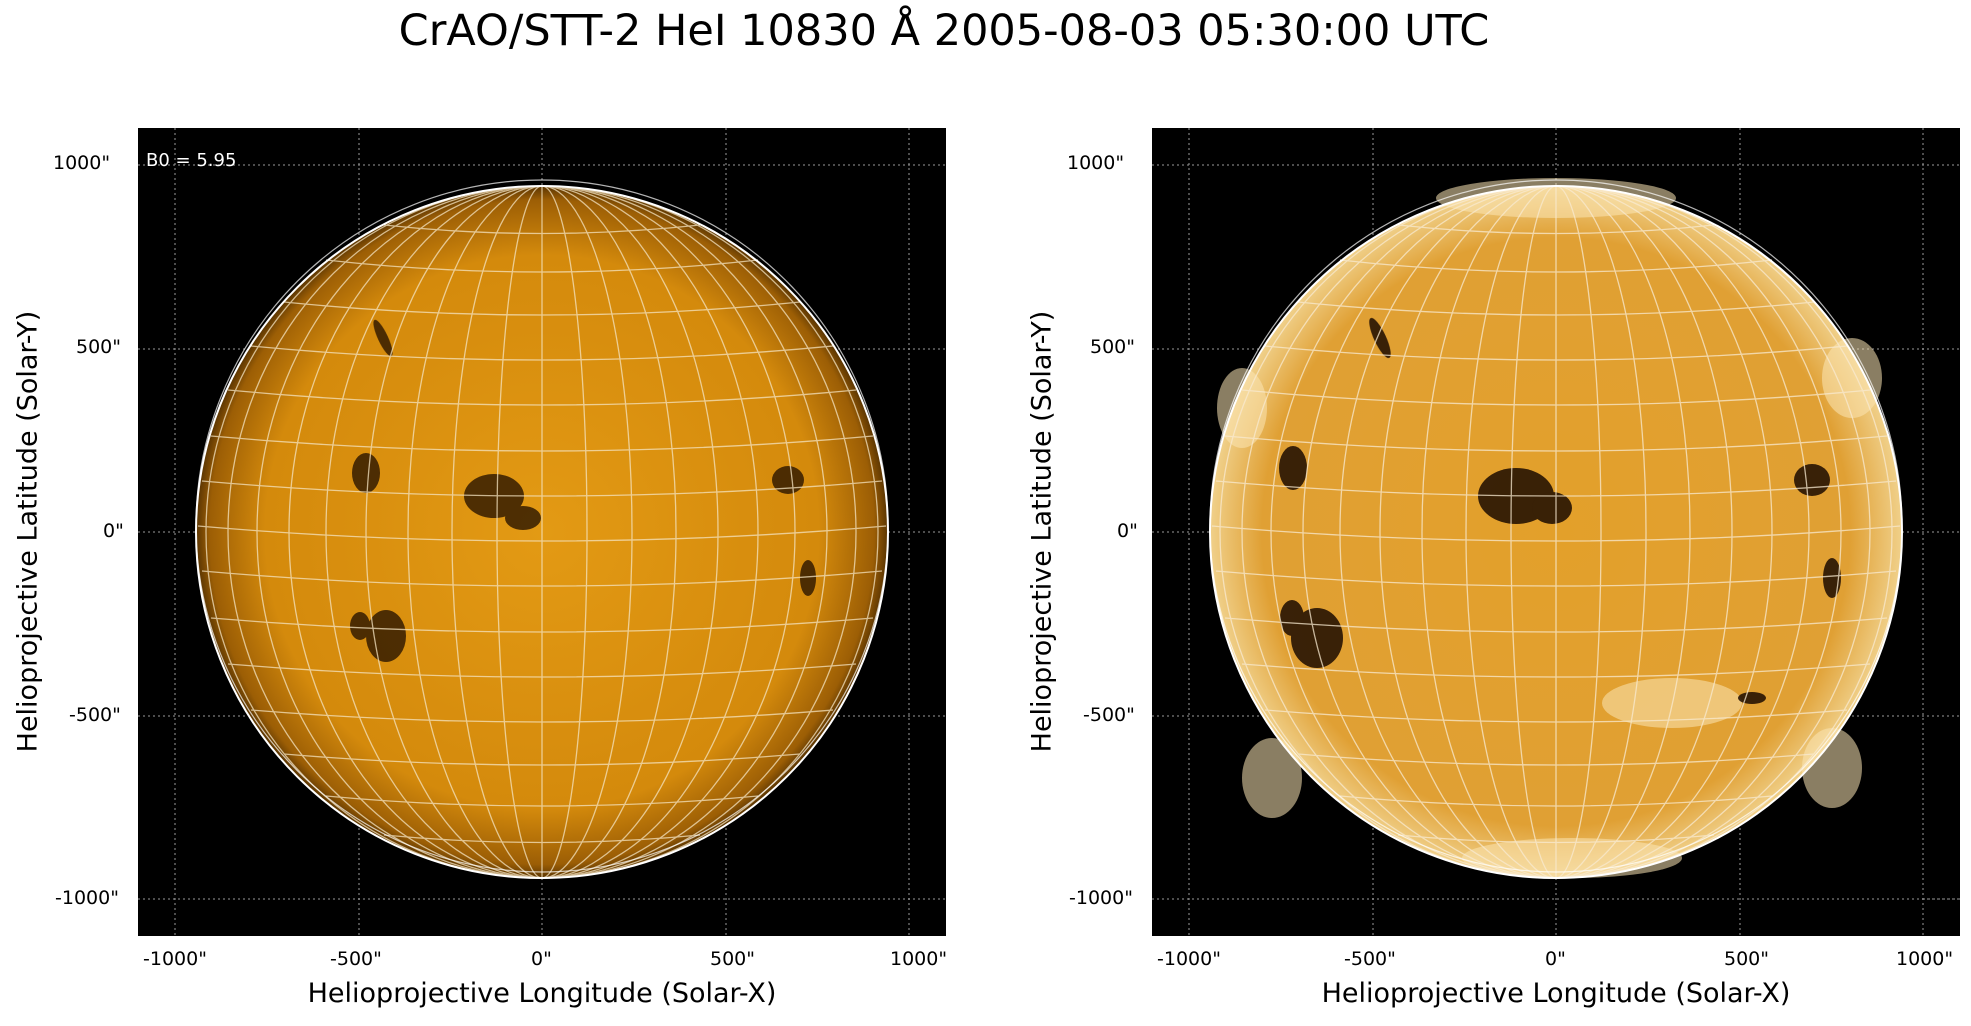  I want to click on left-xtick-1000: 1000", so click(919, 959).